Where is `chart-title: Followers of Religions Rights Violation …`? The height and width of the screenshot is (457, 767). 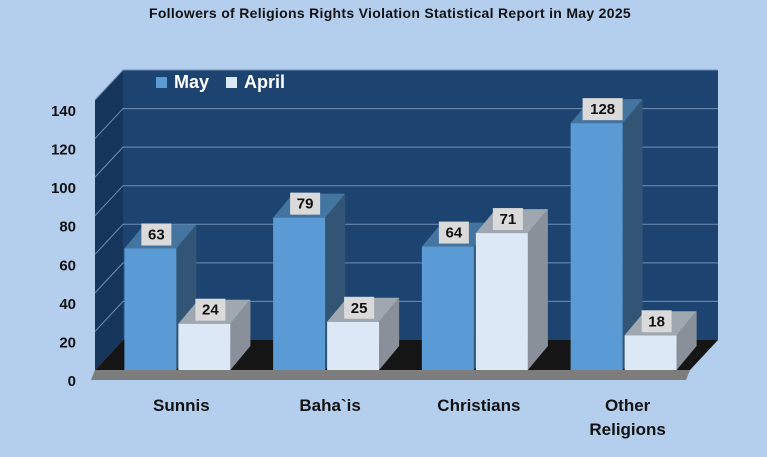 chart-title: Followers of Religions Rights Violation … is located at coordinates (390, 13).